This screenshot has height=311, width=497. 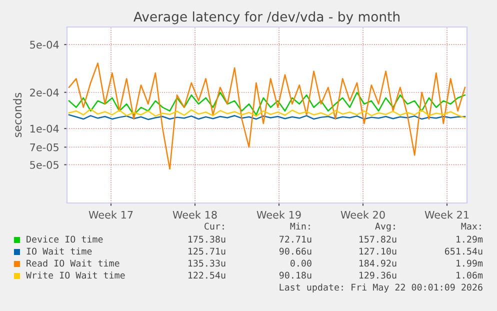 I want to click on text: 1.99m, so click(x=469, y=263).